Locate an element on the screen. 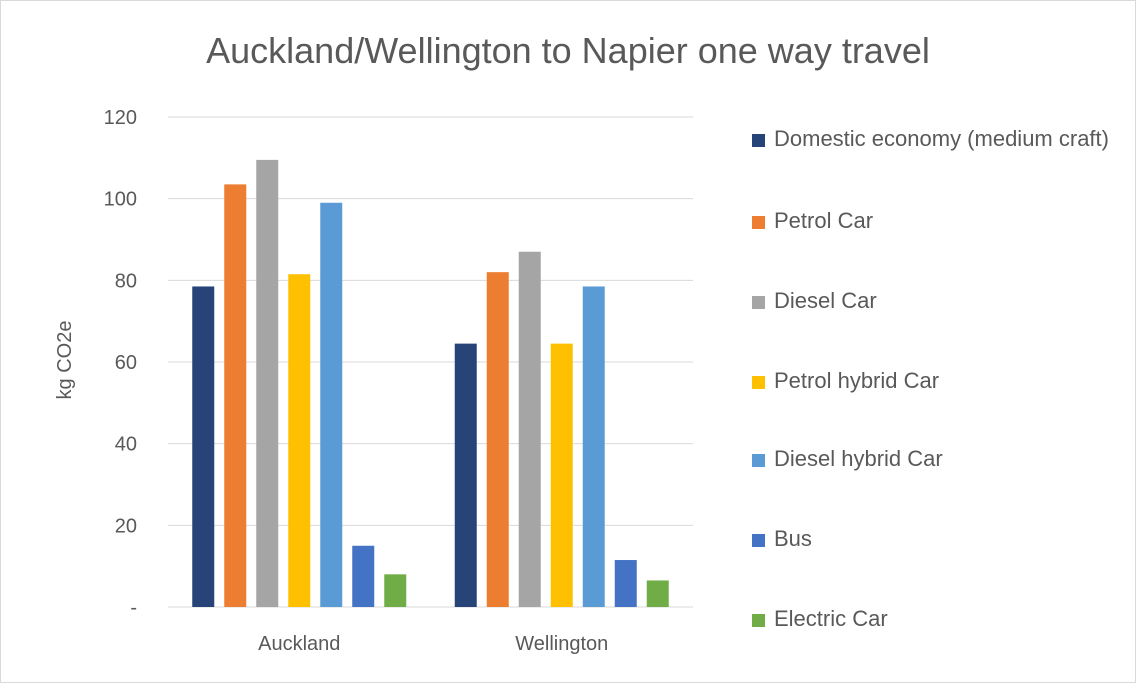  legend-label: Domestic economy (medium craft) is located at coordinates (941, 138).